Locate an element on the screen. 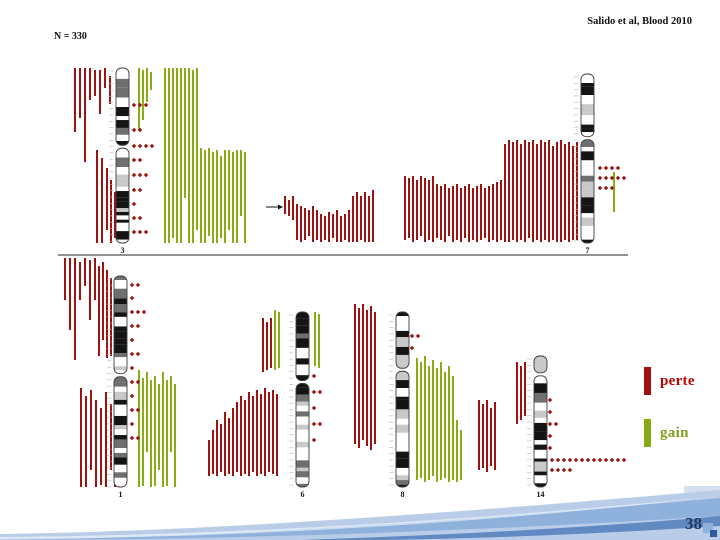  svg-text: 6 is located at coordinates (303, 494).